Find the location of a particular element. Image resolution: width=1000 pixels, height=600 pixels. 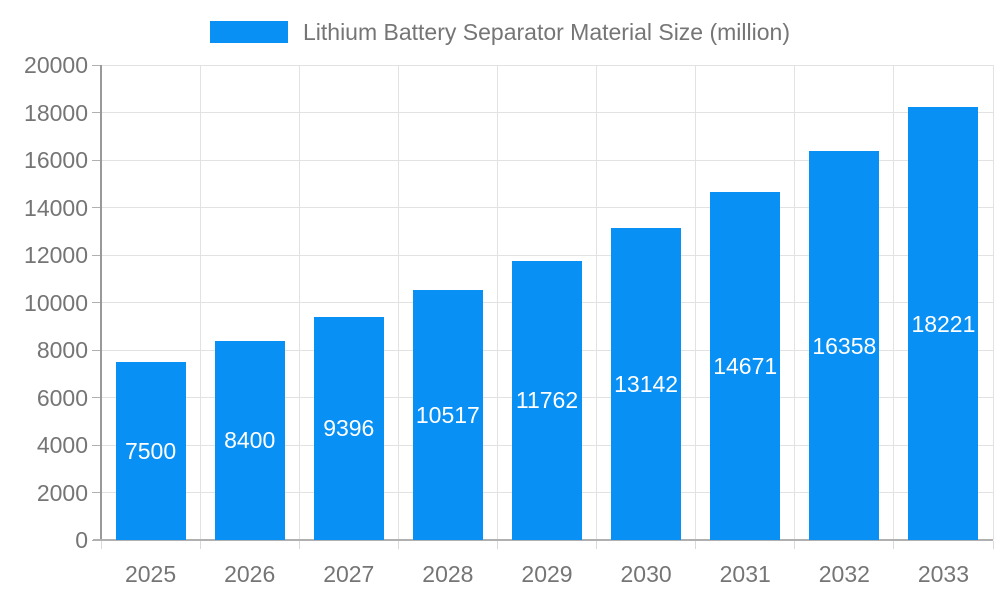

y-tick-label: 6000 is located at coordinates (62, 397).